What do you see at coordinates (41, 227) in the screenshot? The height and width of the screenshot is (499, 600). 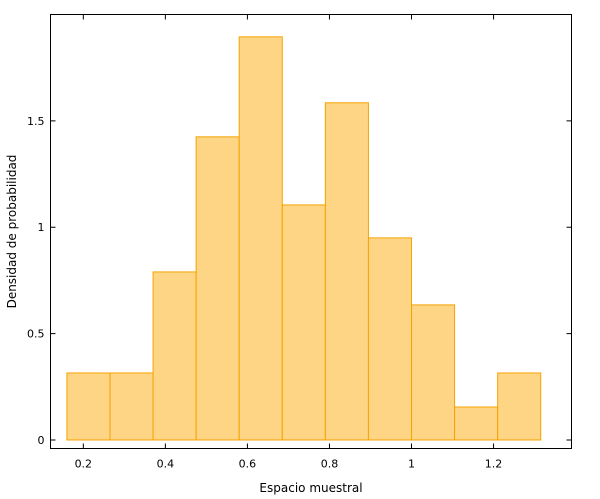 I see `y-tick-label-2: 1` at bounding box center [41, 227].